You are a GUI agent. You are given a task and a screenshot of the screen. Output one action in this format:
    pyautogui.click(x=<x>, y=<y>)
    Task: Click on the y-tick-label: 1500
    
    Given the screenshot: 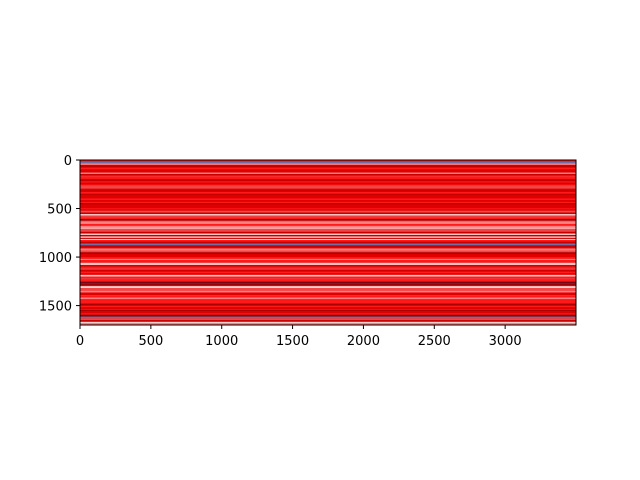 What is the action you would take?
    pyautogui.click(x=55, y=307)
    